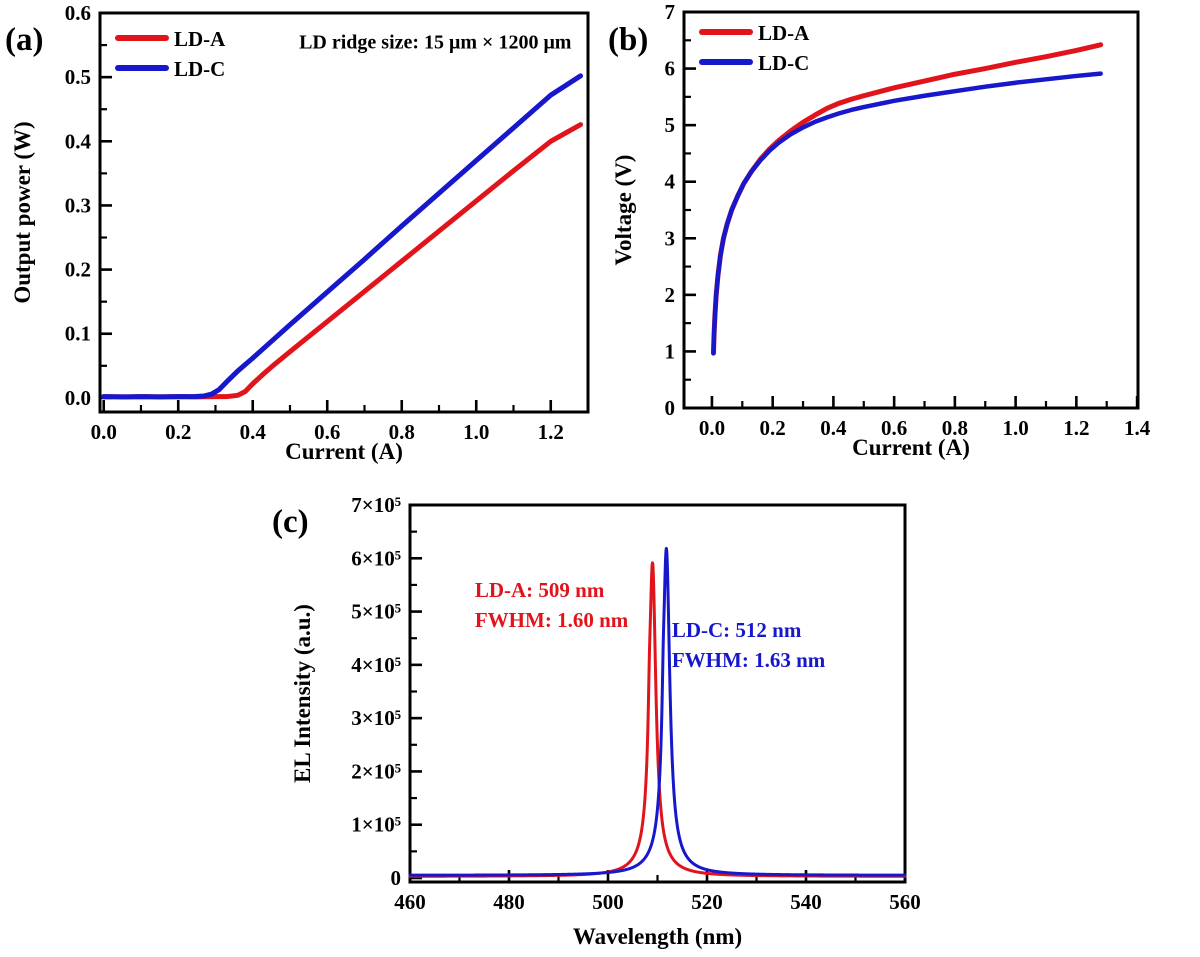 Image resolution: width=1200 pixels, height=957 pixels. I want to click on x-tick-label: 460, so click(410, 902).